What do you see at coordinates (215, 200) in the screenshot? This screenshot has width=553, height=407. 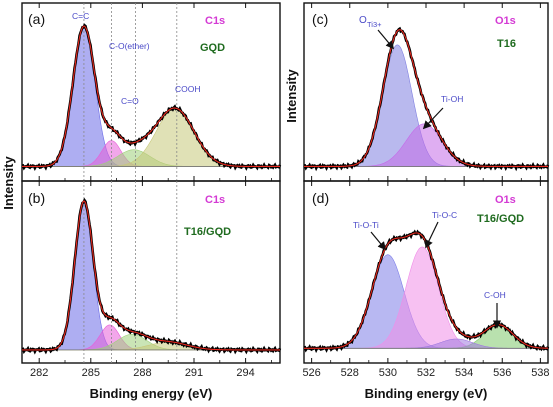 I see `panel-b-element: C1s` at bounding box center [215, 200].